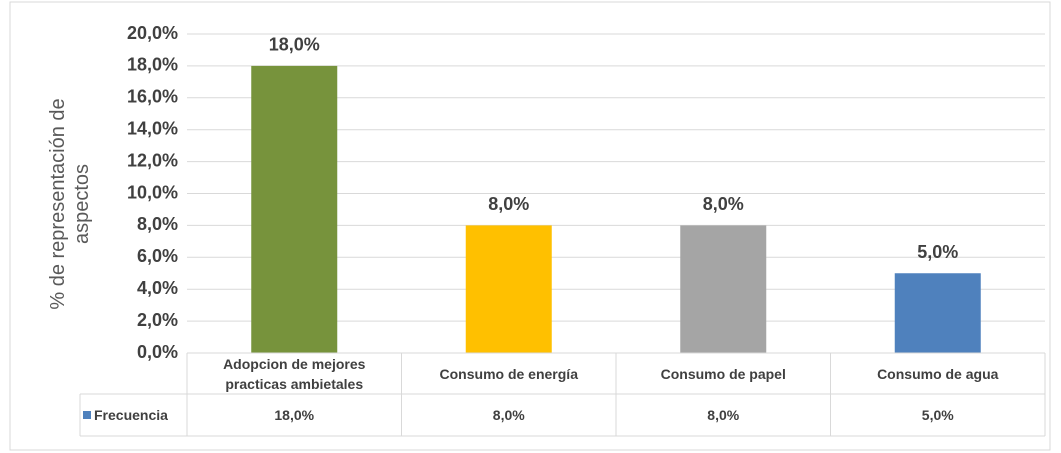 This screenshot has height=453, width=1061. Describe the element at coordinates (152, 192) in the screenshot. I see `y-tick-label: 10,0%` at that location.